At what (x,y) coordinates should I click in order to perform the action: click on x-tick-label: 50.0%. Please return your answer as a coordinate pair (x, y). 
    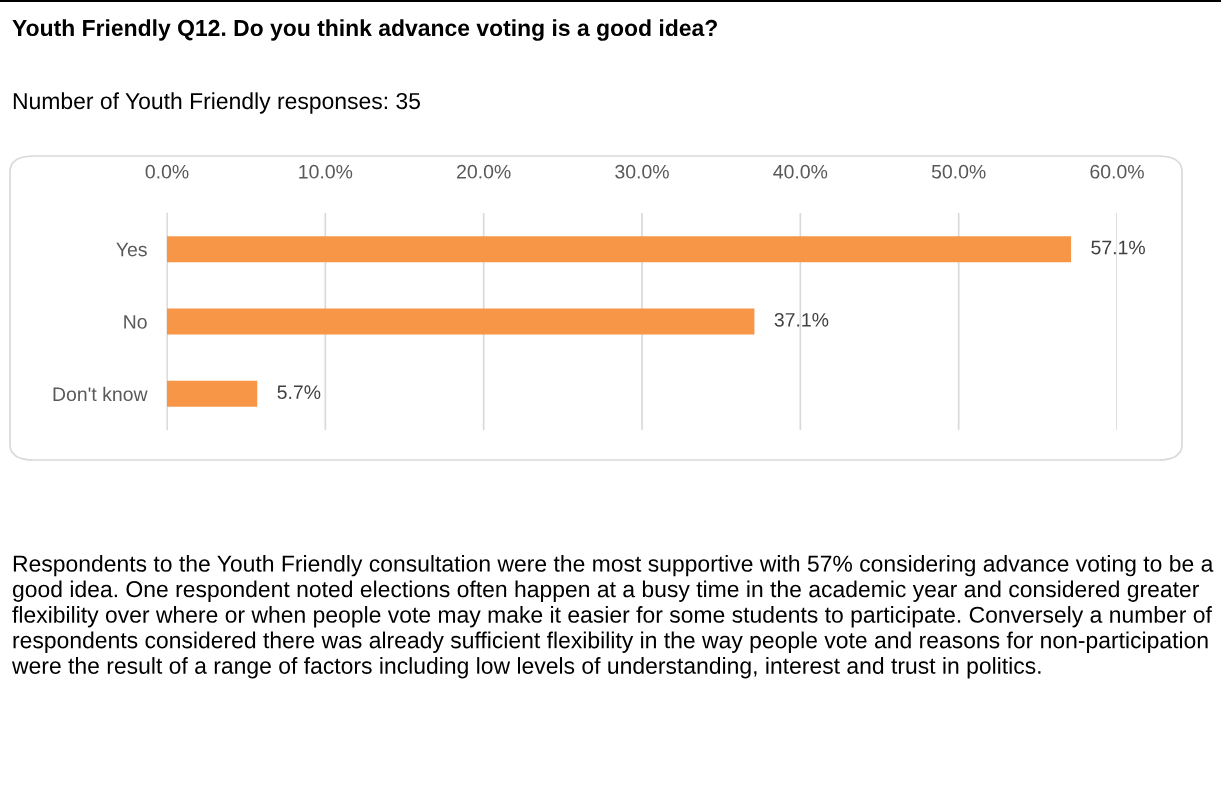
    Looking at the image, I should click on (958, 171).